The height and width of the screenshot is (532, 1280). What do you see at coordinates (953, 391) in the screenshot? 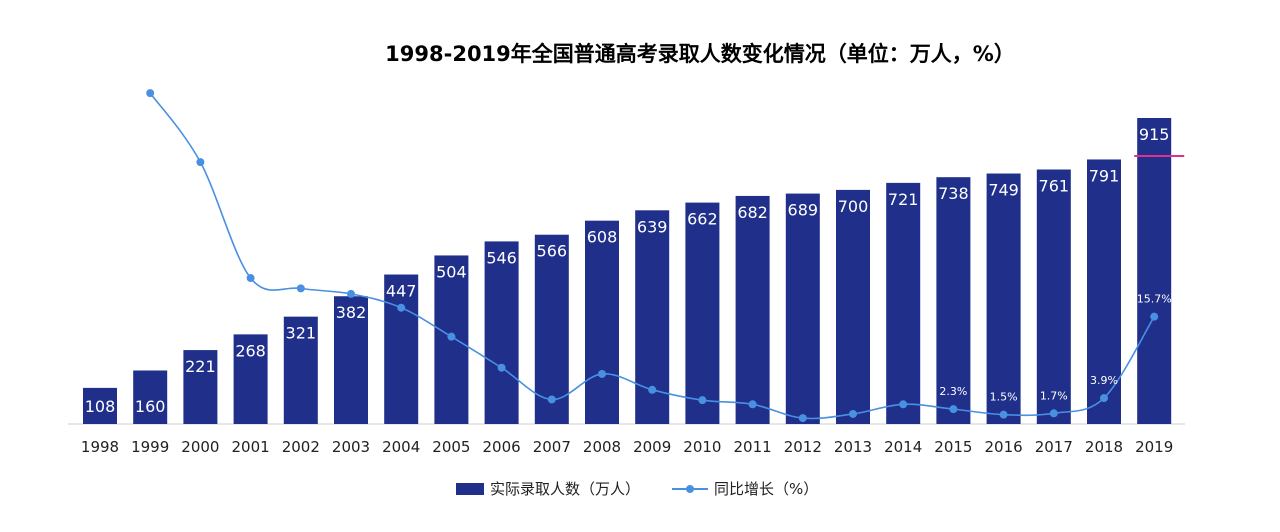
I see `growth-label-2015: 2.3%` at bounding box center [953, 391].